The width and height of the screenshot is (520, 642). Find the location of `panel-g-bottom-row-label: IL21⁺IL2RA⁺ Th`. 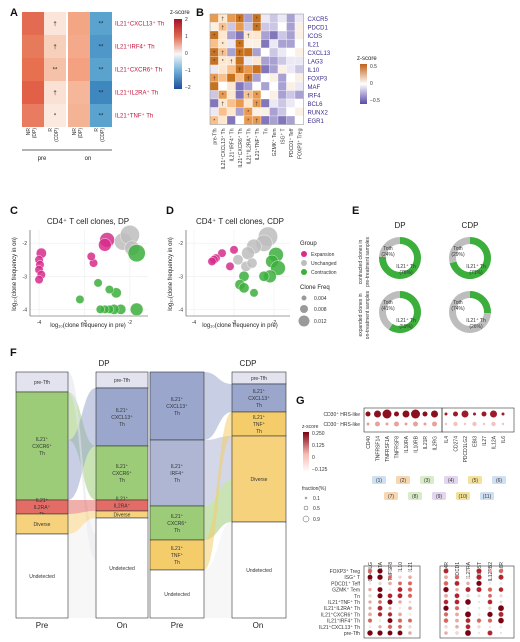

panel-g-bottom-row-label: IL21⁺IL2RA⁺ Th is located at coordinates (342, 609).